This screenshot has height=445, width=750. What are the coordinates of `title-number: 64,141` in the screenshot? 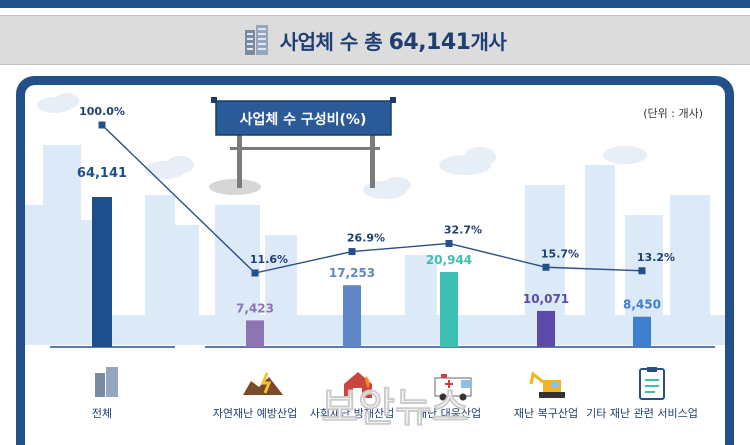 It's located at (429, 42).